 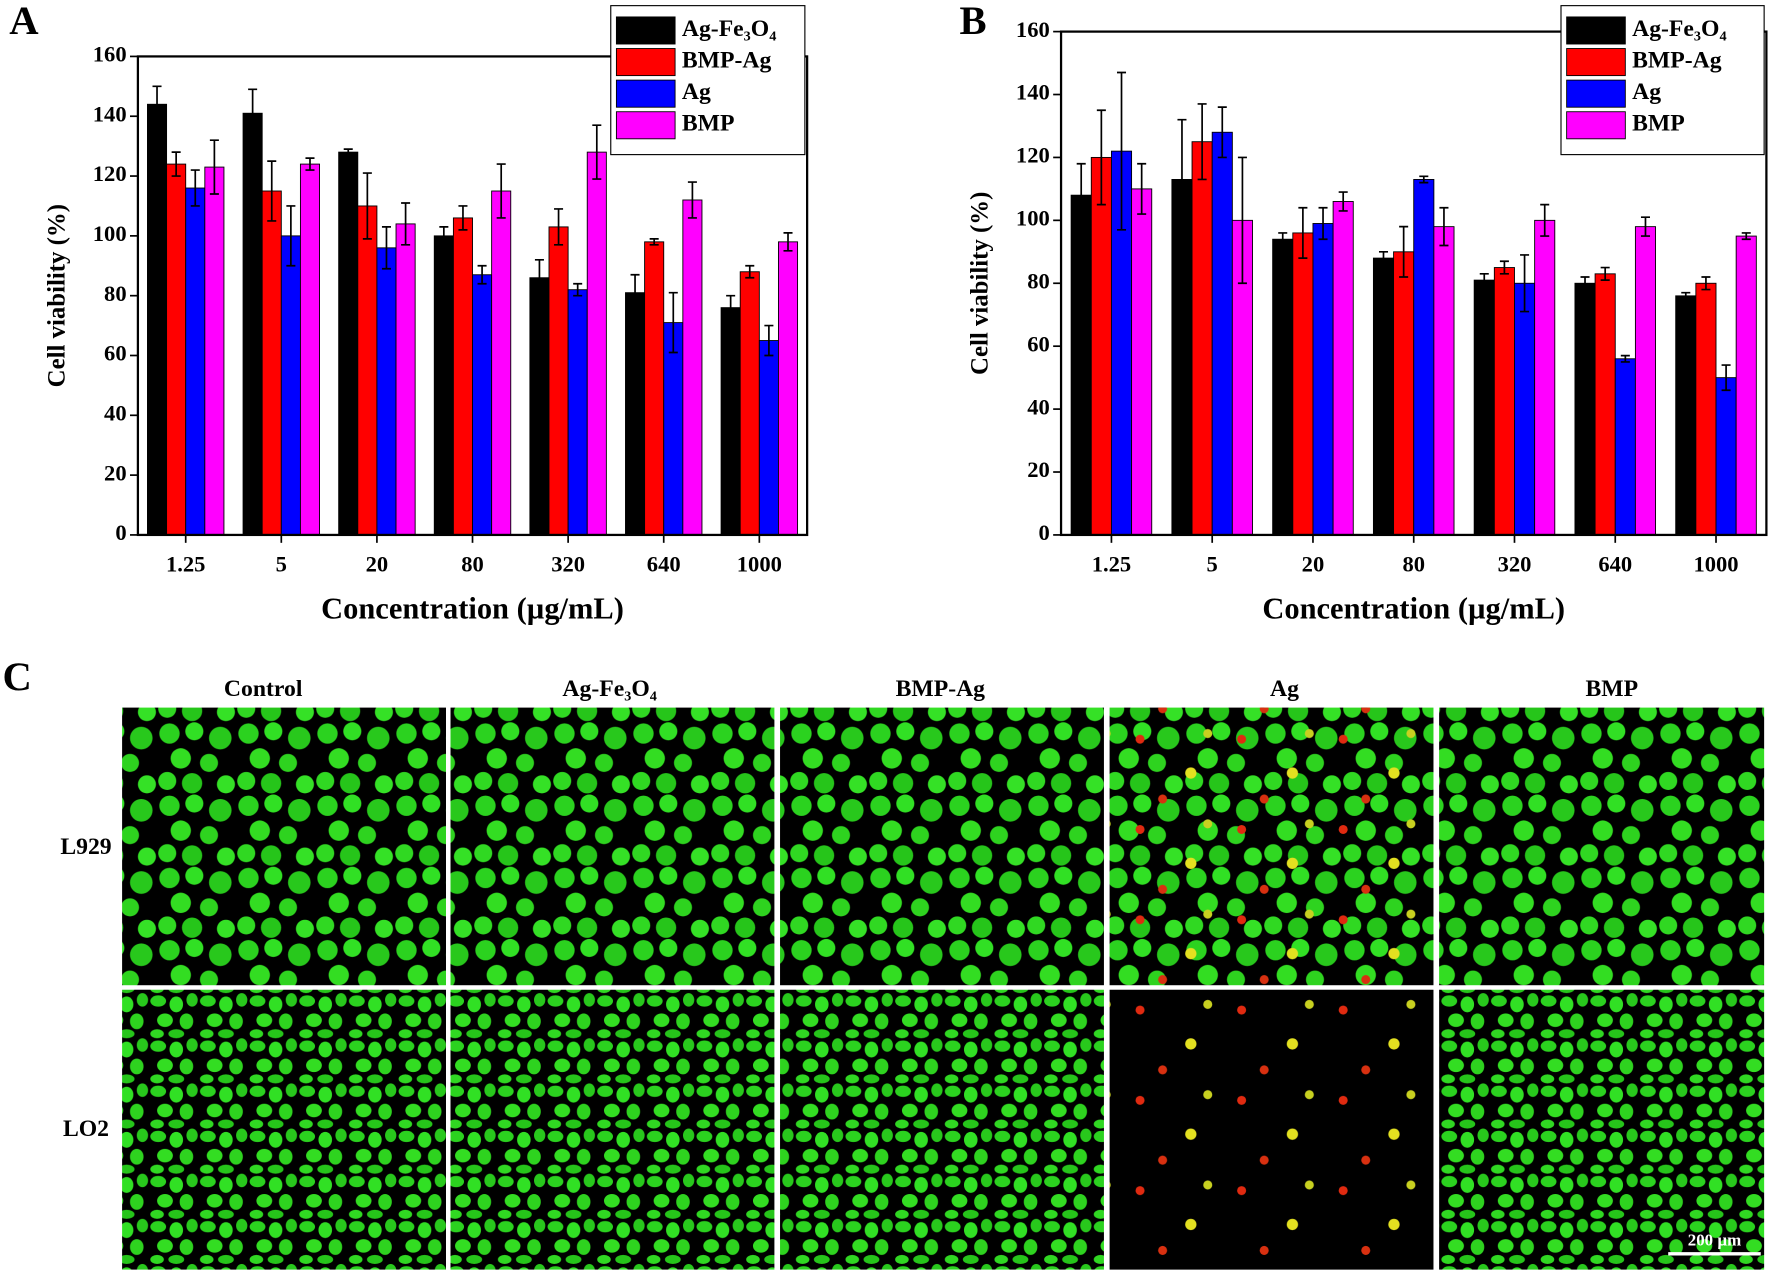 What do you see at coordinates (281, 564) in the screenshot?
I see `x-tick-label: 5` at bounding box center [281, 564].